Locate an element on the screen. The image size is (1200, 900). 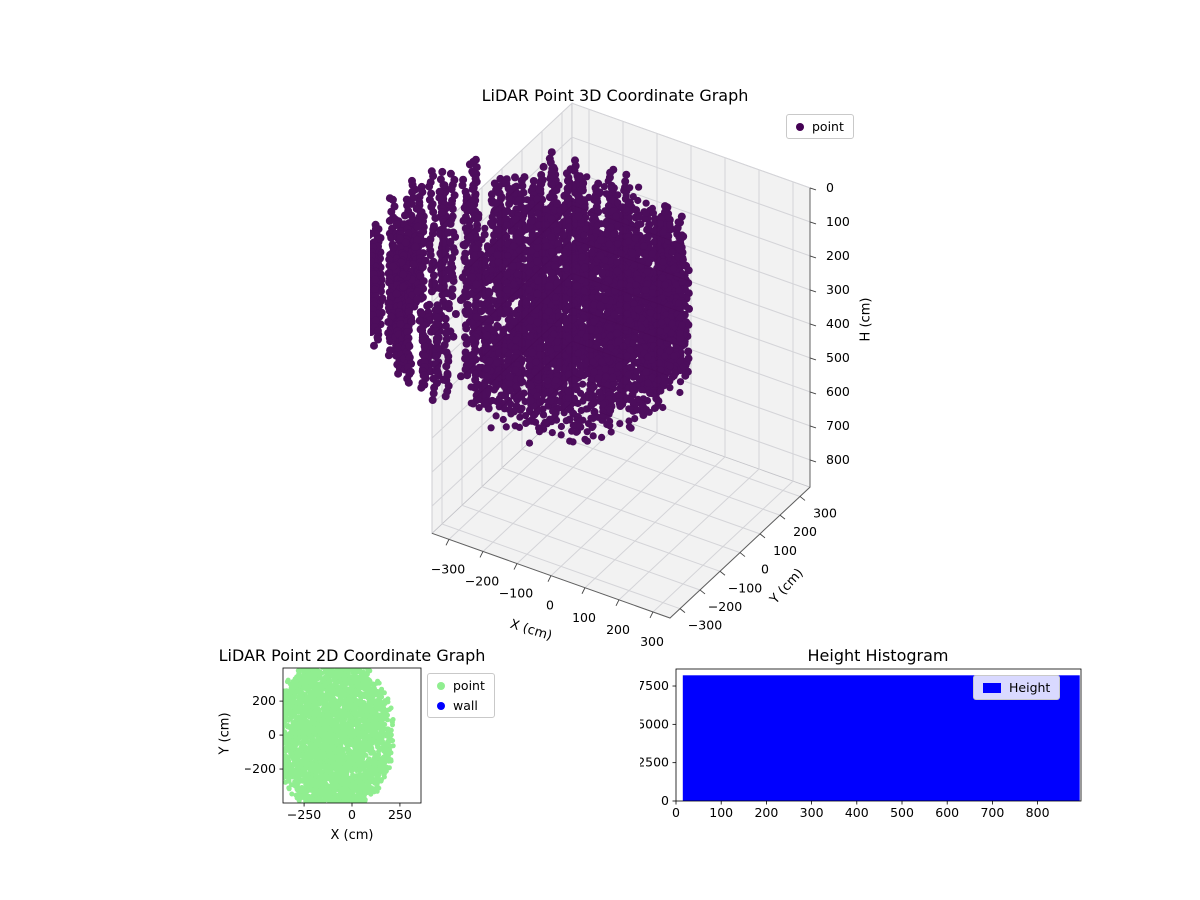
svg-text: 600 is located at coordinates (838, 391).